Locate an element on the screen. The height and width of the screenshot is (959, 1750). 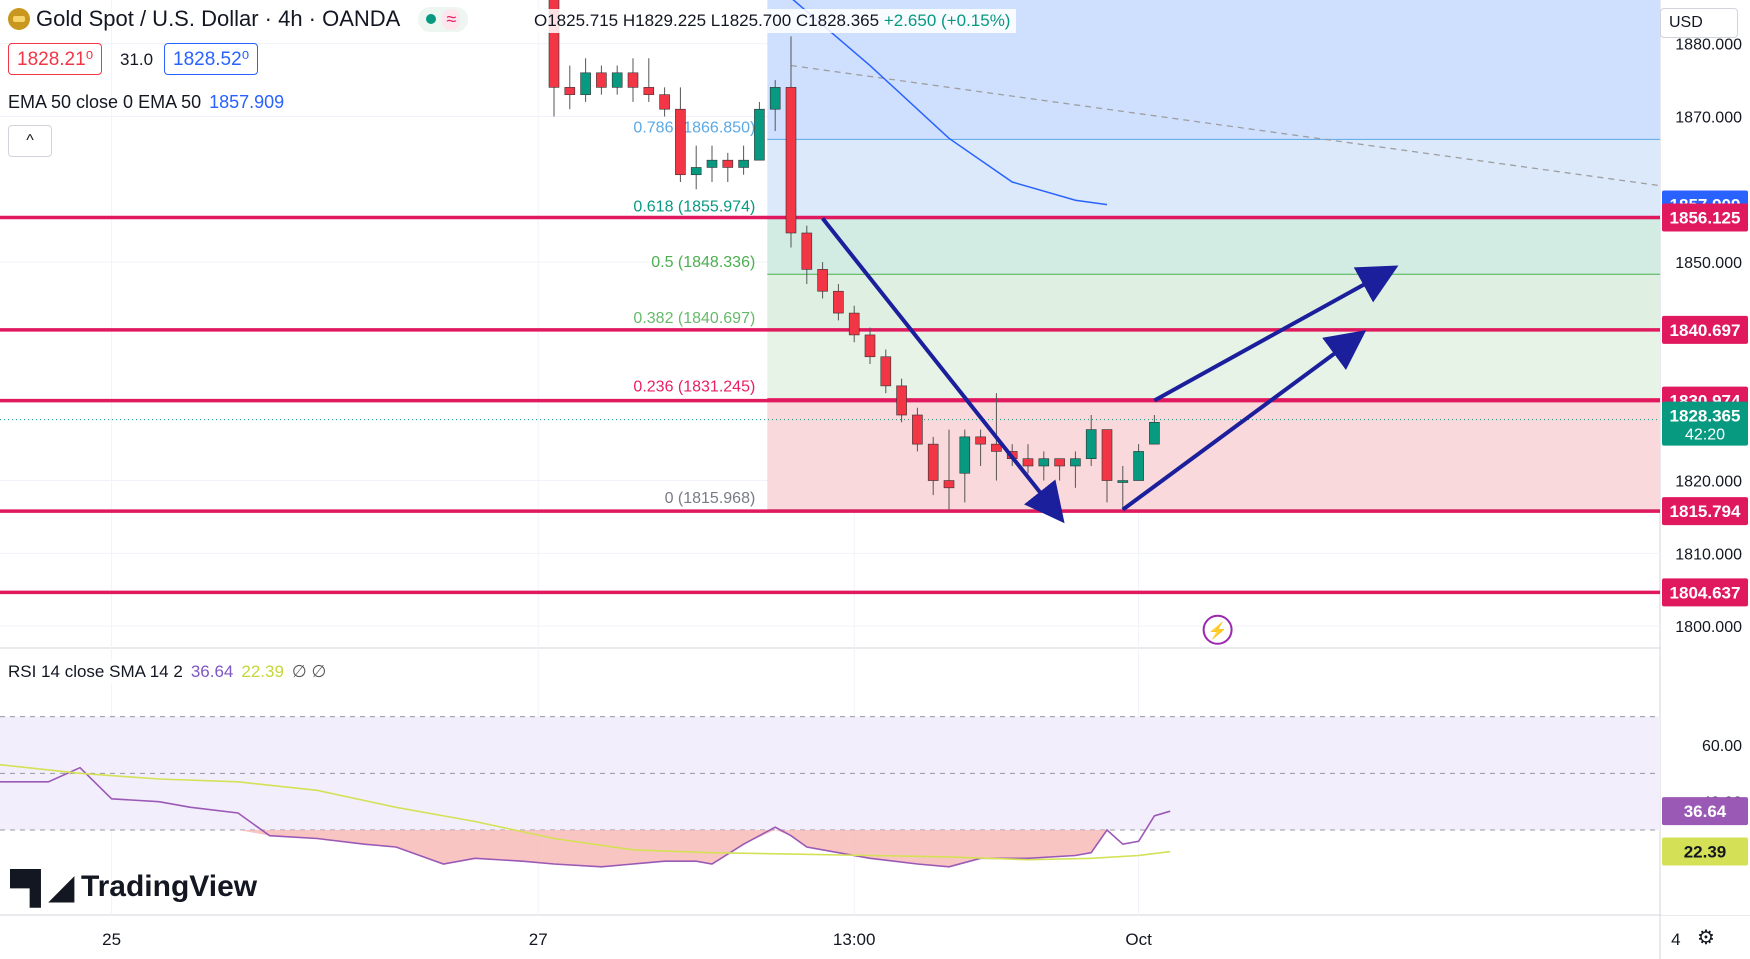
event-marker-icon is located at coordinates (1217, 629).